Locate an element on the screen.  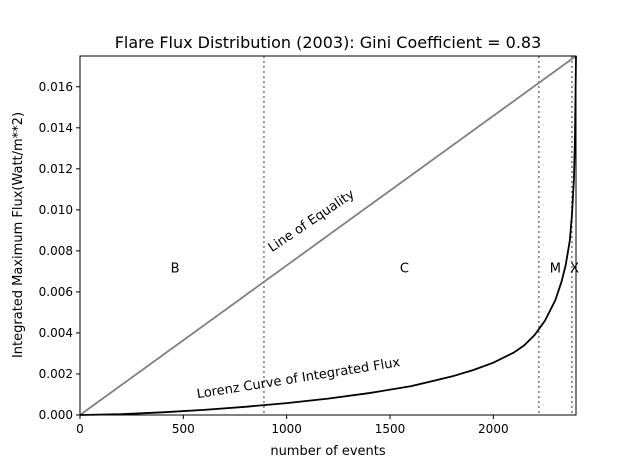
x-tick-label: 500 is located at coordinates (183, 429).